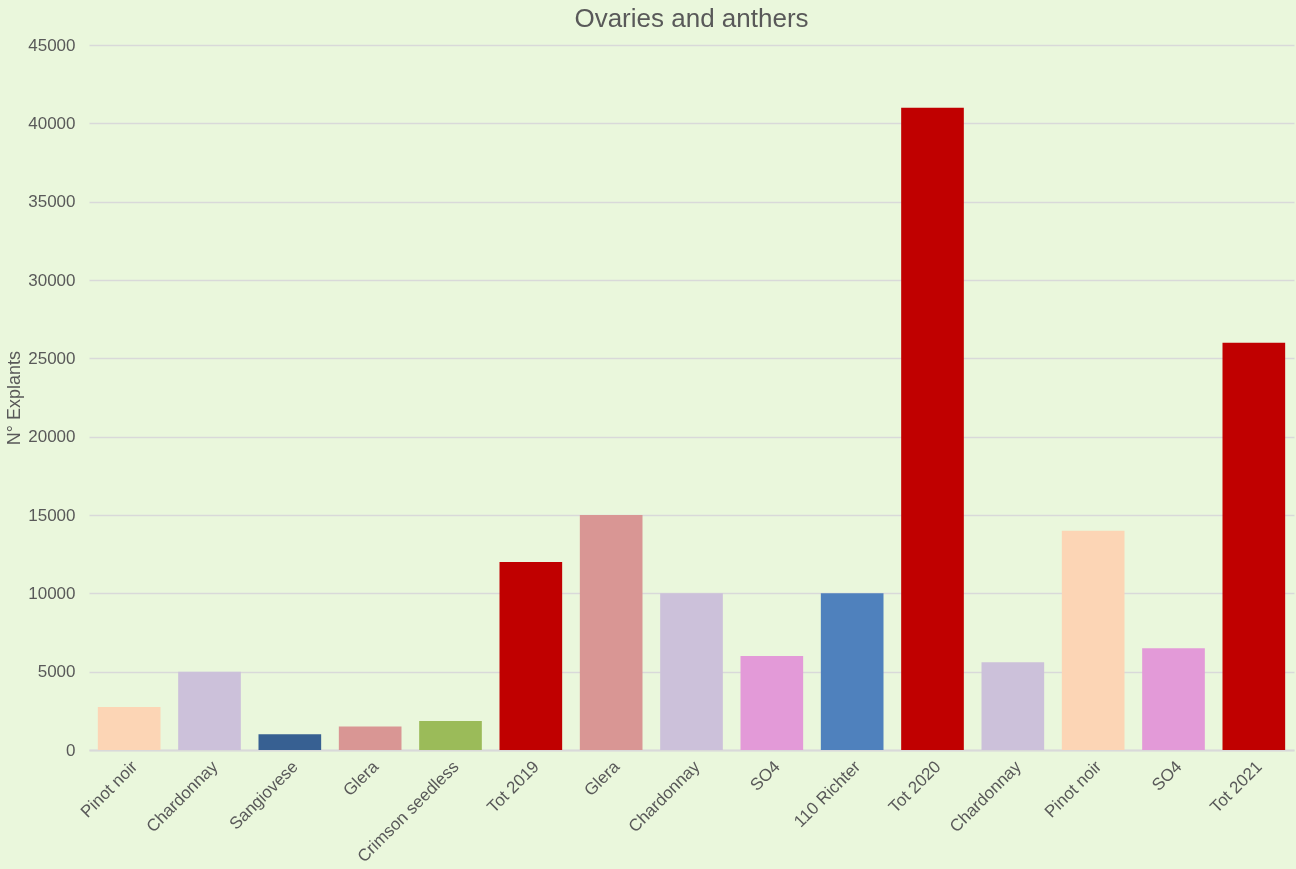 This screenshot has width=1296, height=869. What do you see at coordinates (71, 750) in the screenshot?
I see `y-tick-label: 0` at bounding box center [71, 750].